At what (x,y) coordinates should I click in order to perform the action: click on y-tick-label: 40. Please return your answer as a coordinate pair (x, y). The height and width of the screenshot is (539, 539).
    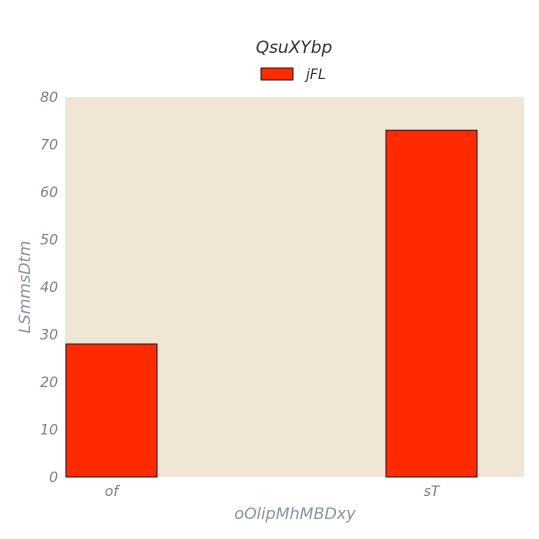
    Looking at the image, I should click on (49, 288).